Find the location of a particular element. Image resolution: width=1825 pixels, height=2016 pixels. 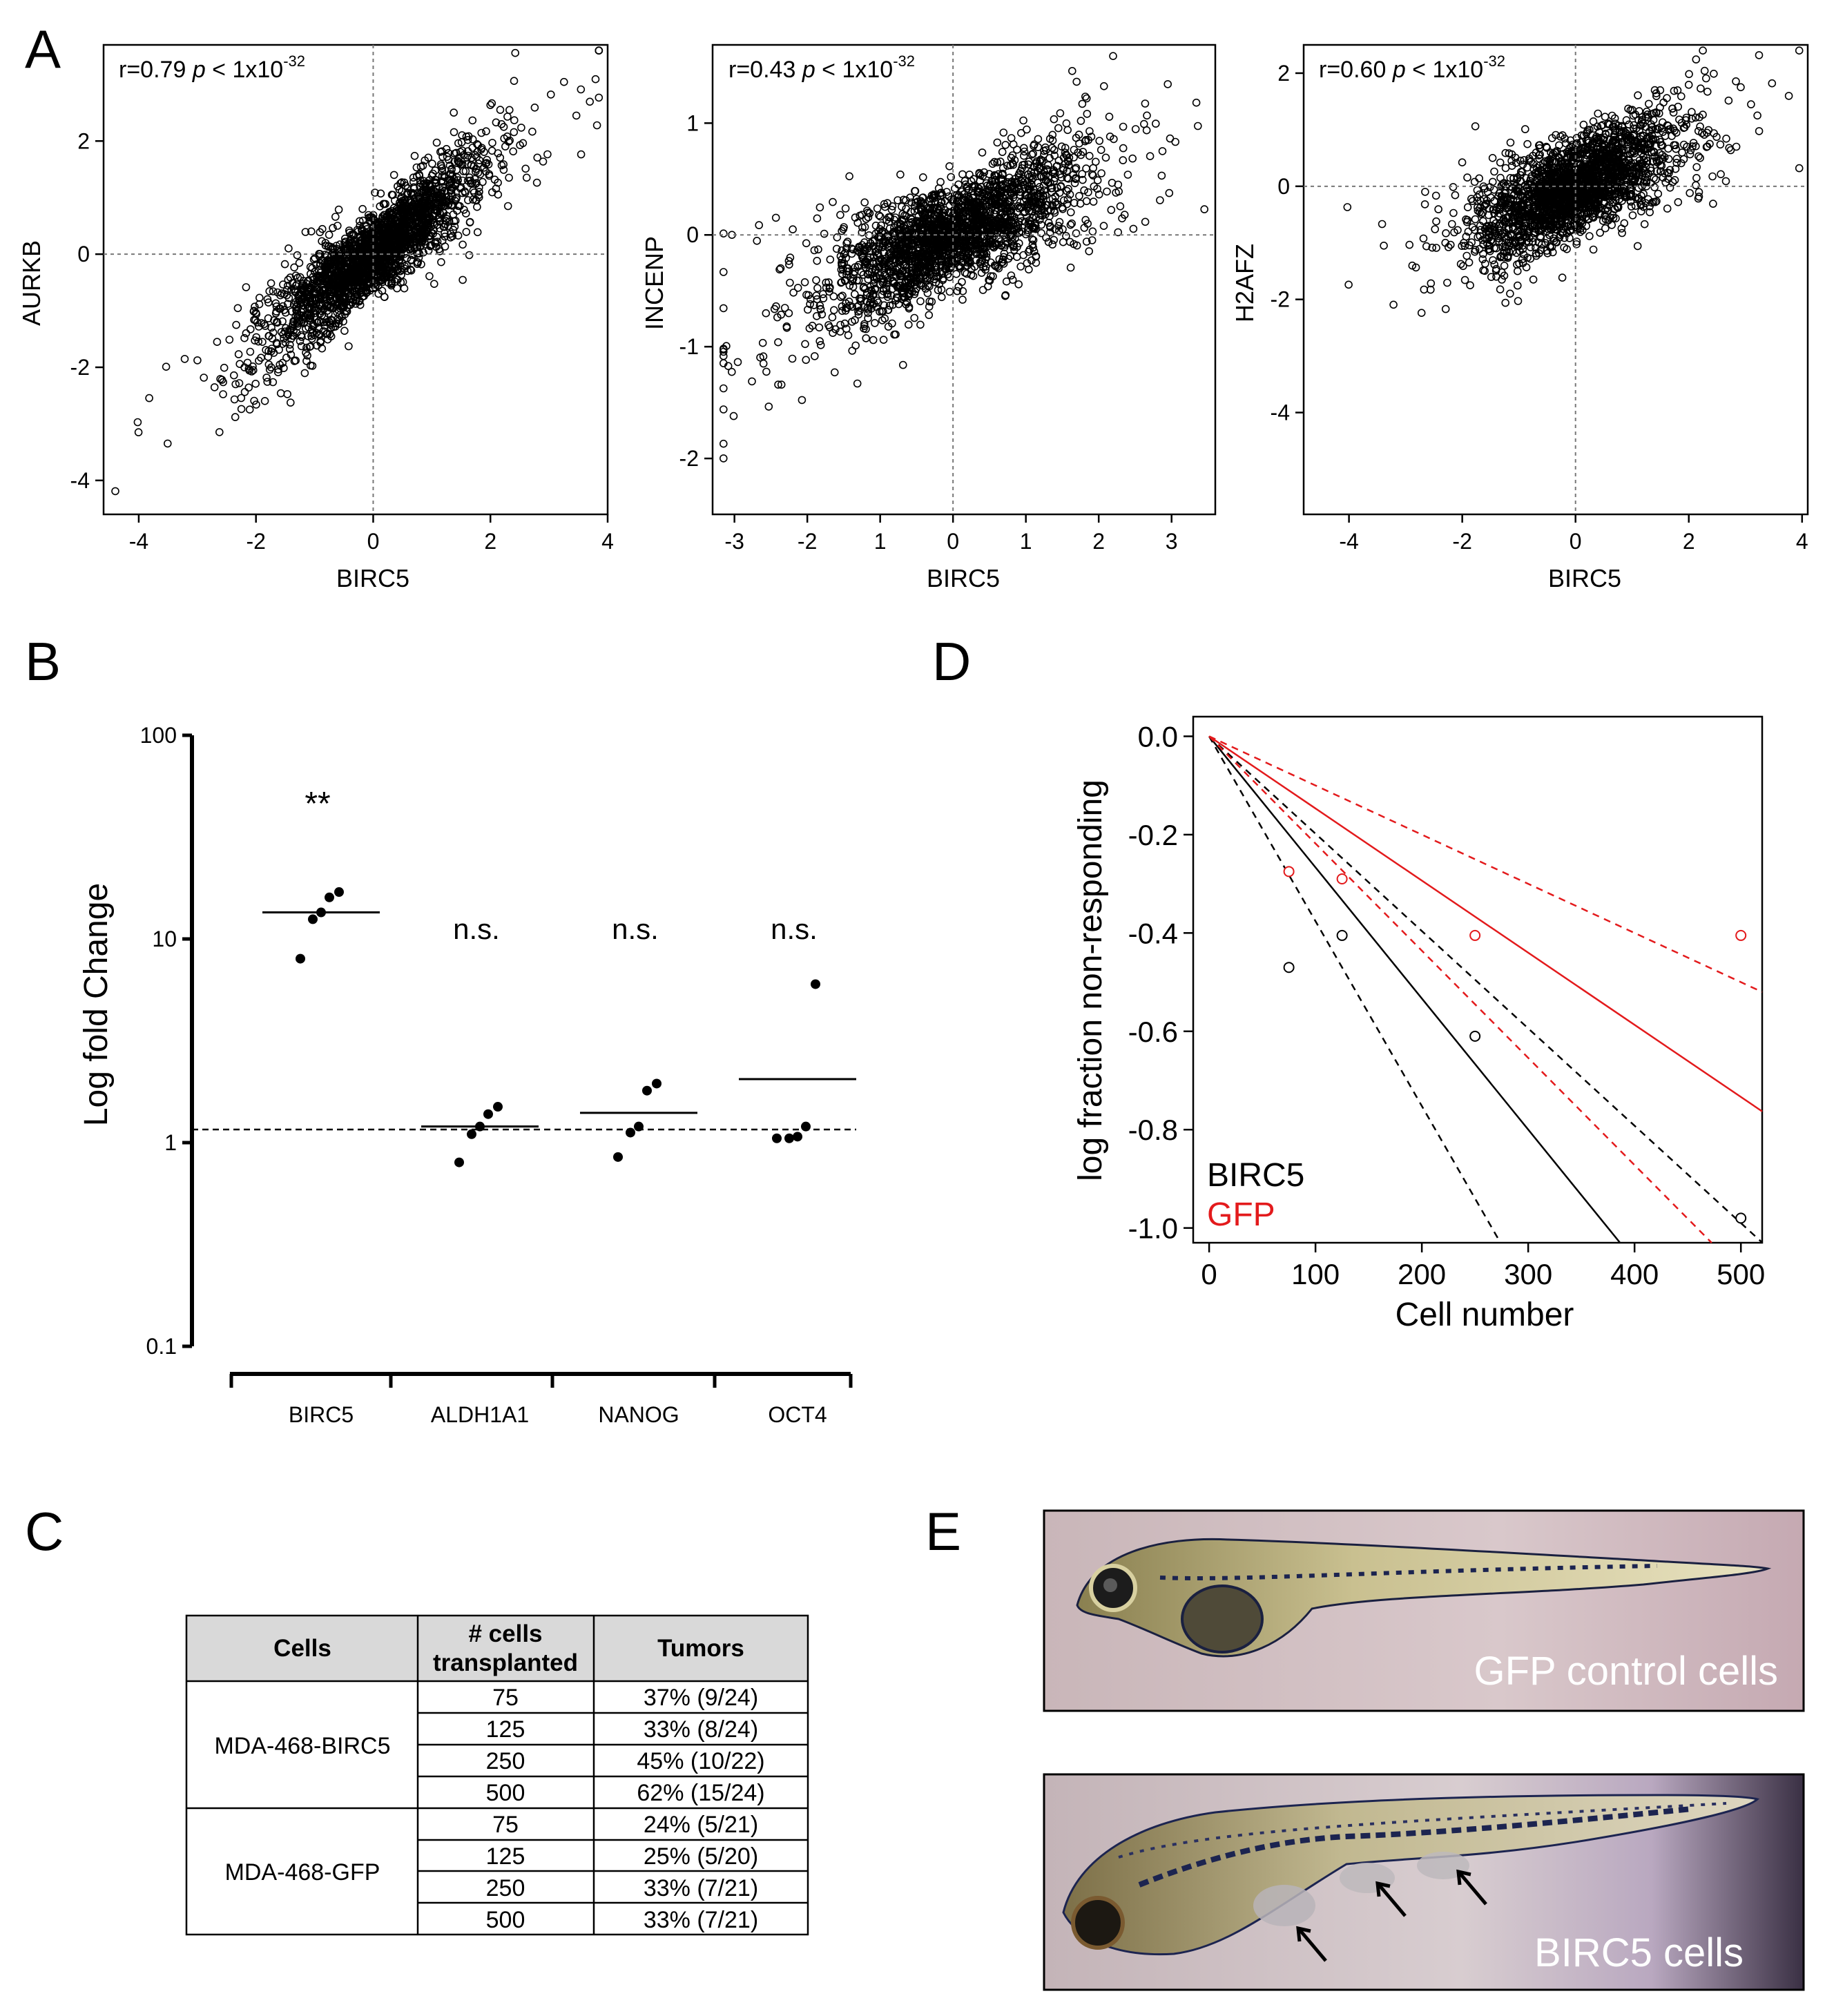

x-tick-label: 1 is located at coordinates (880, 541).